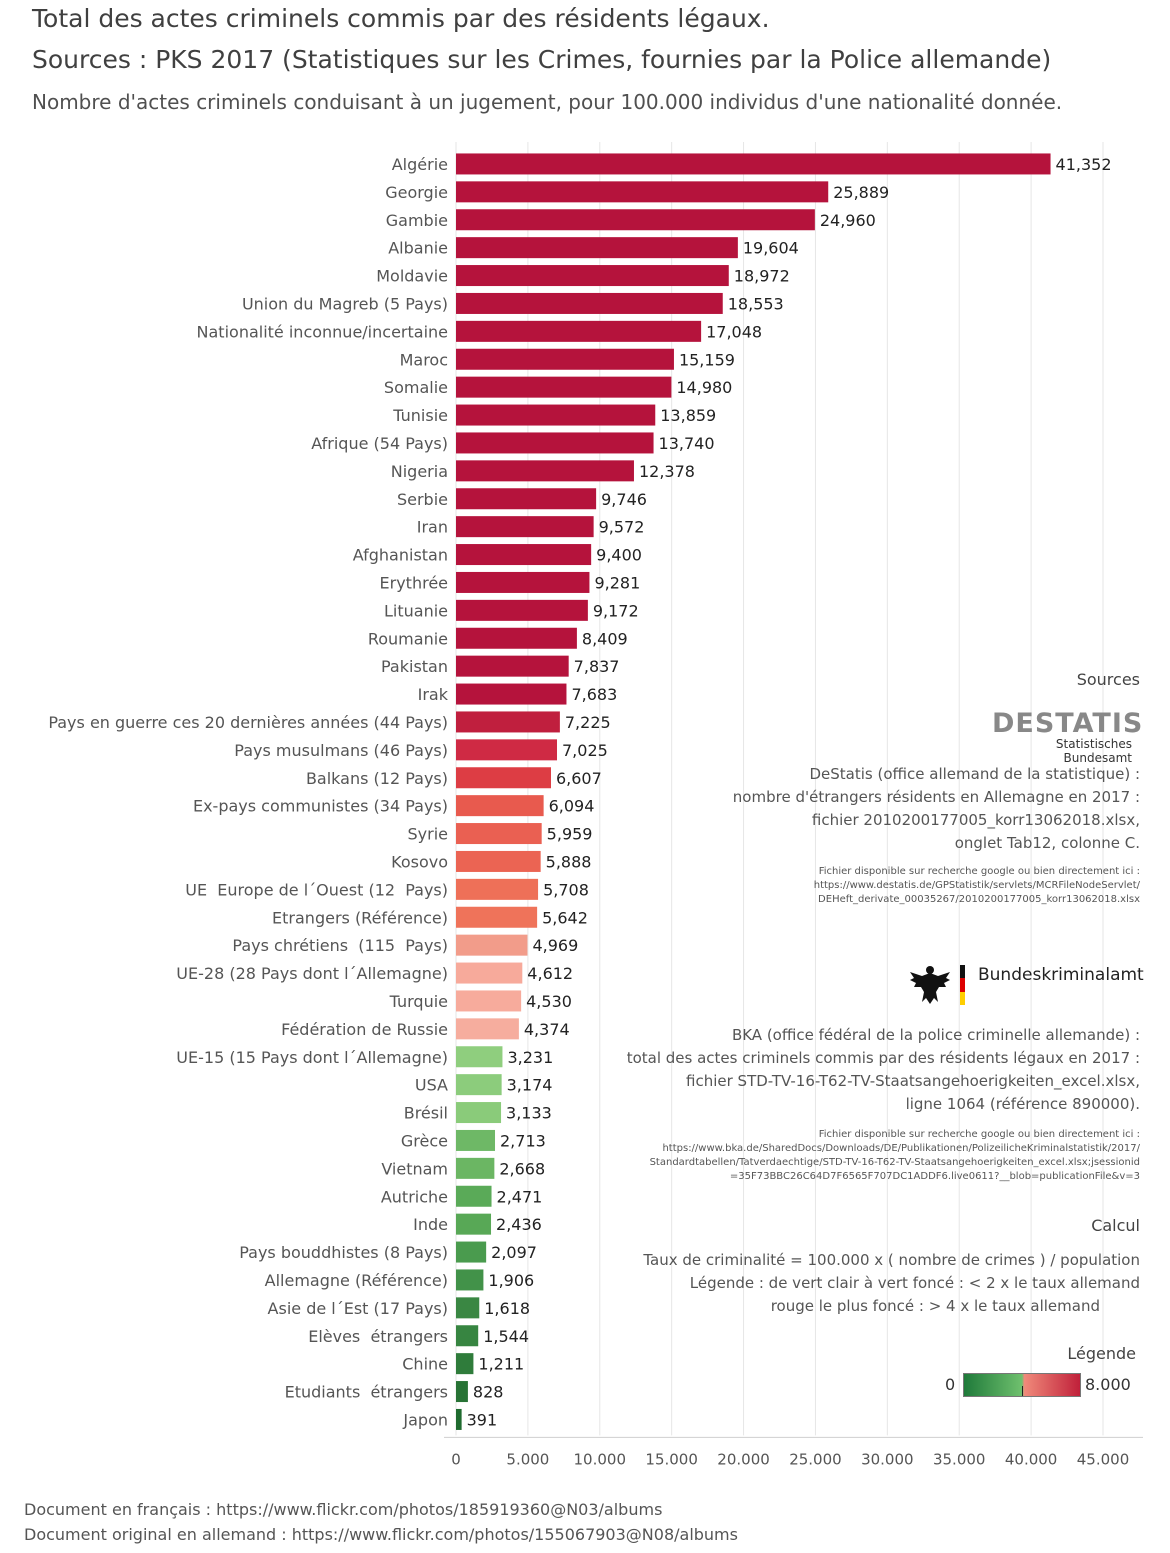  Describe the element at coordinates (585, 750) in the screenshot. I see `value-label: 7,025` at that location.